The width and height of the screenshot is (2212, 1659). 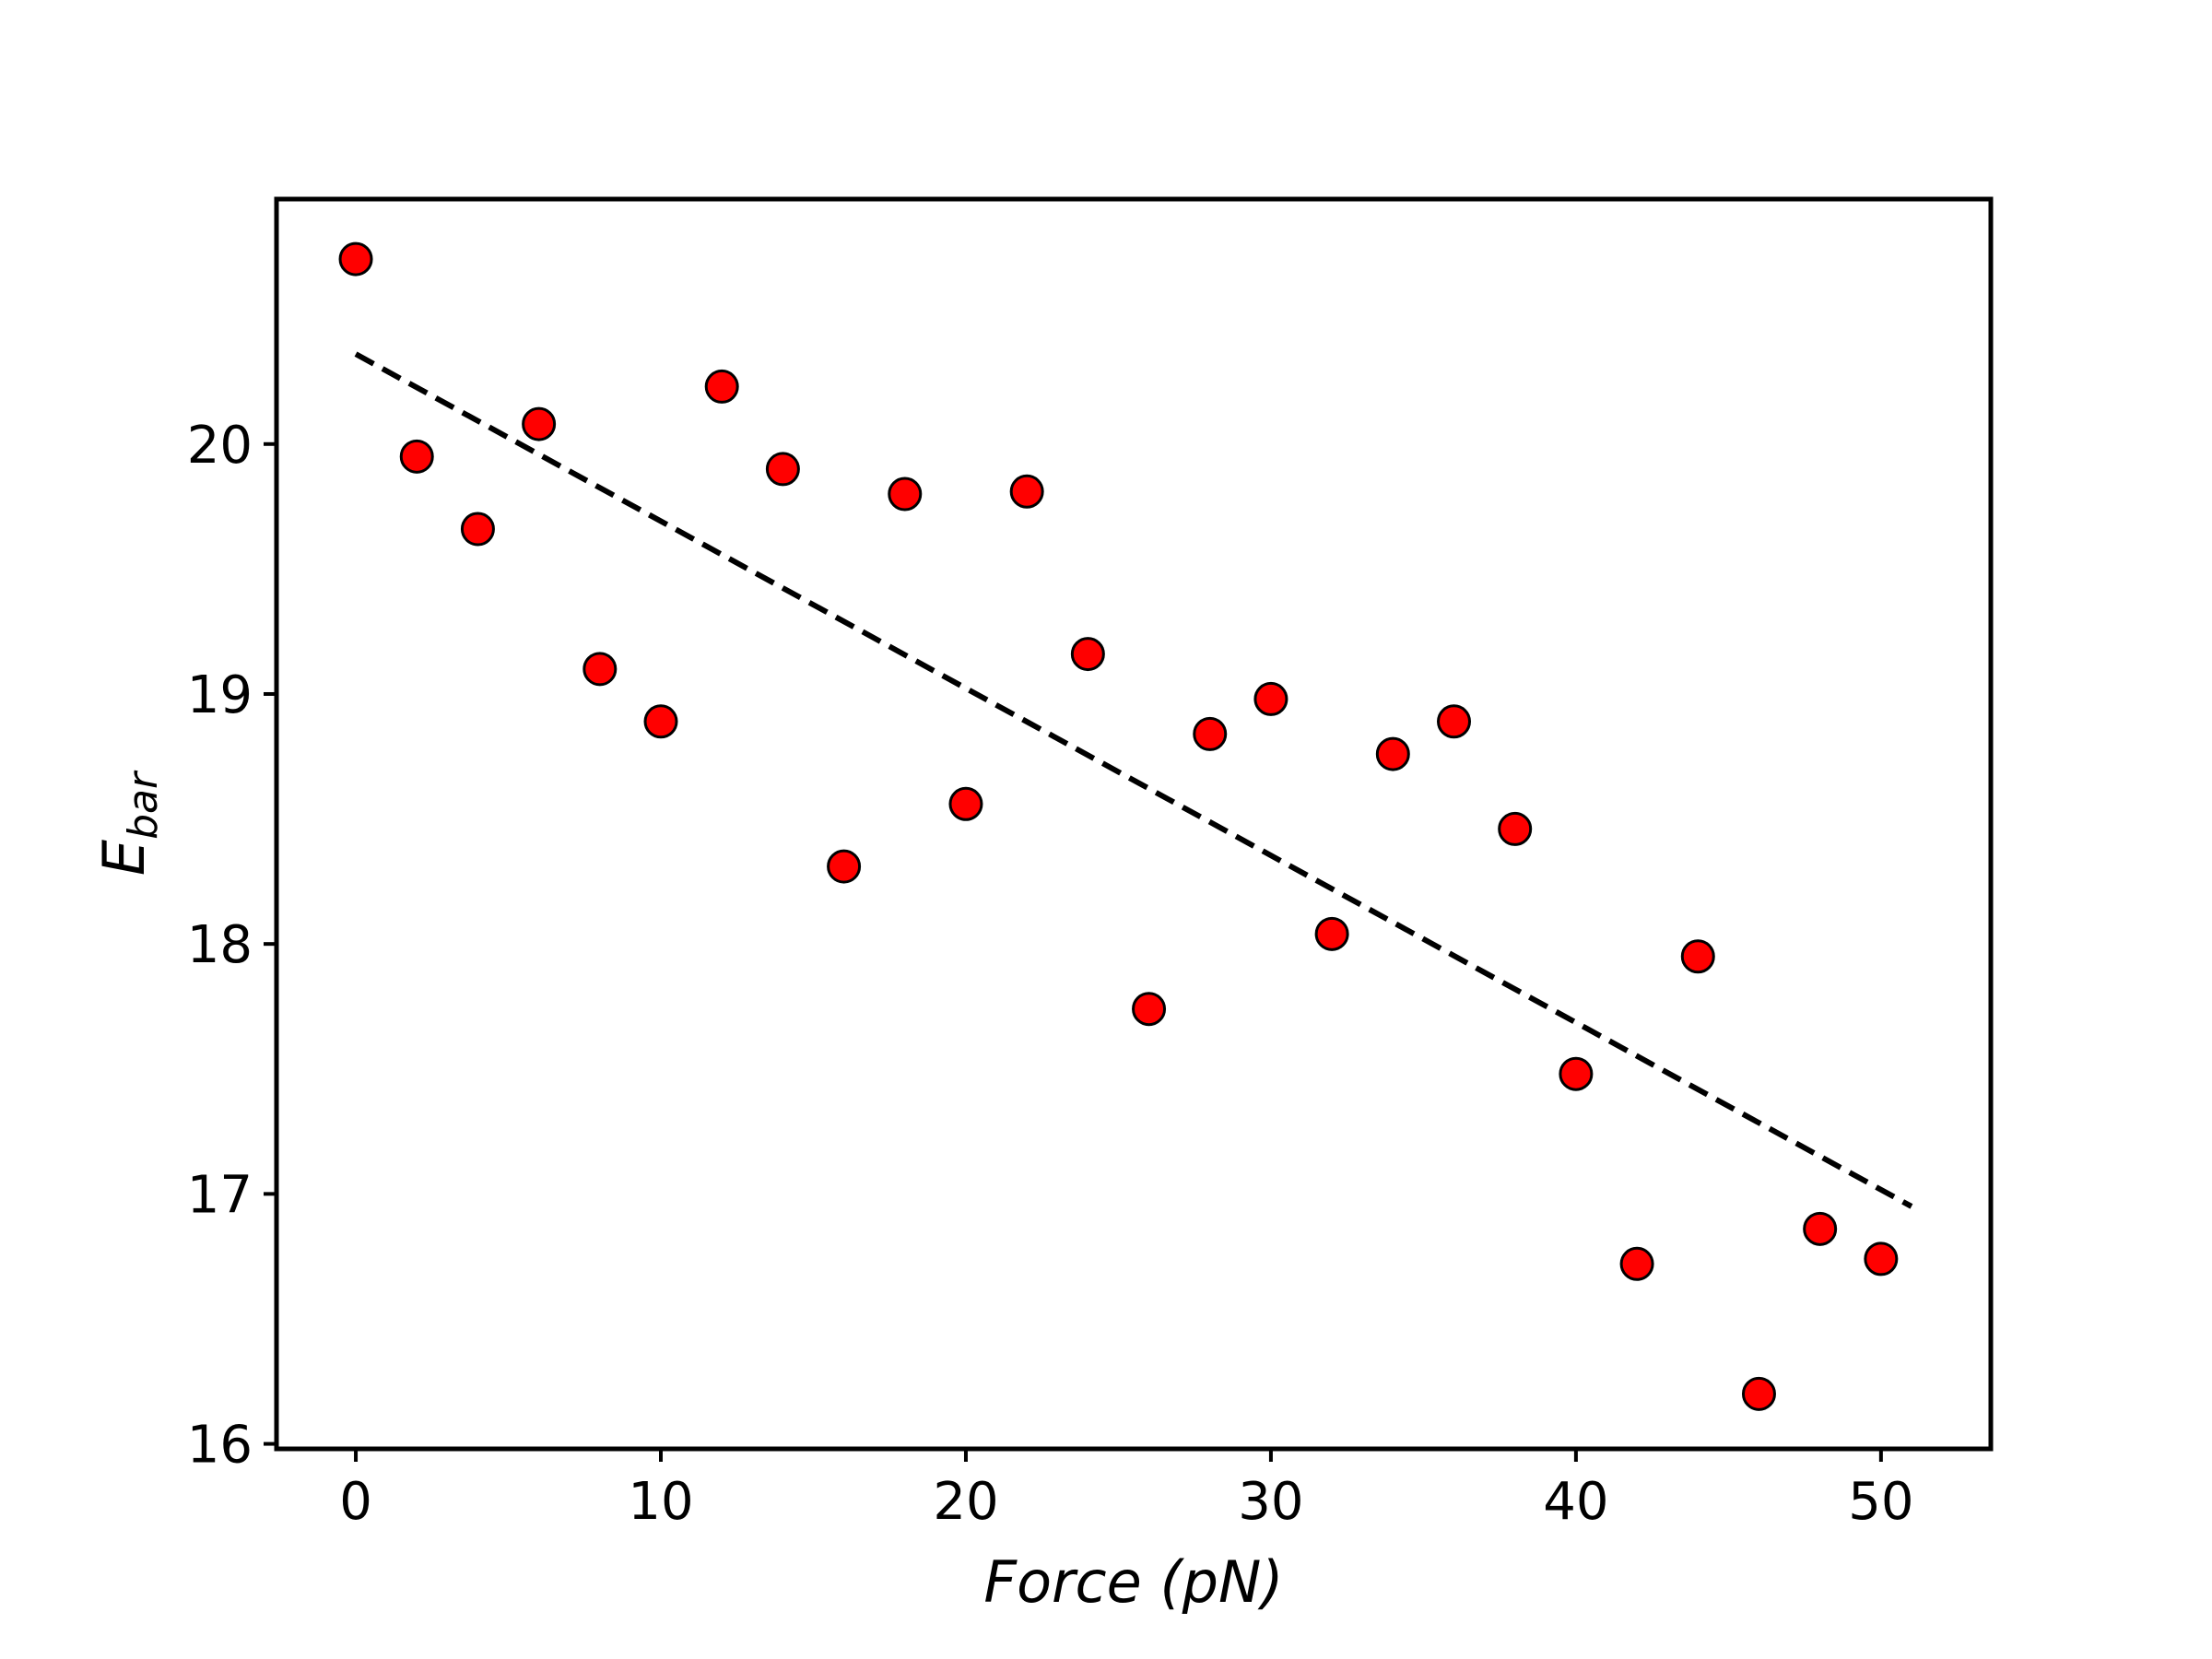 I want to click on x-tick-label: 30, so click(x=1270, y=1502).